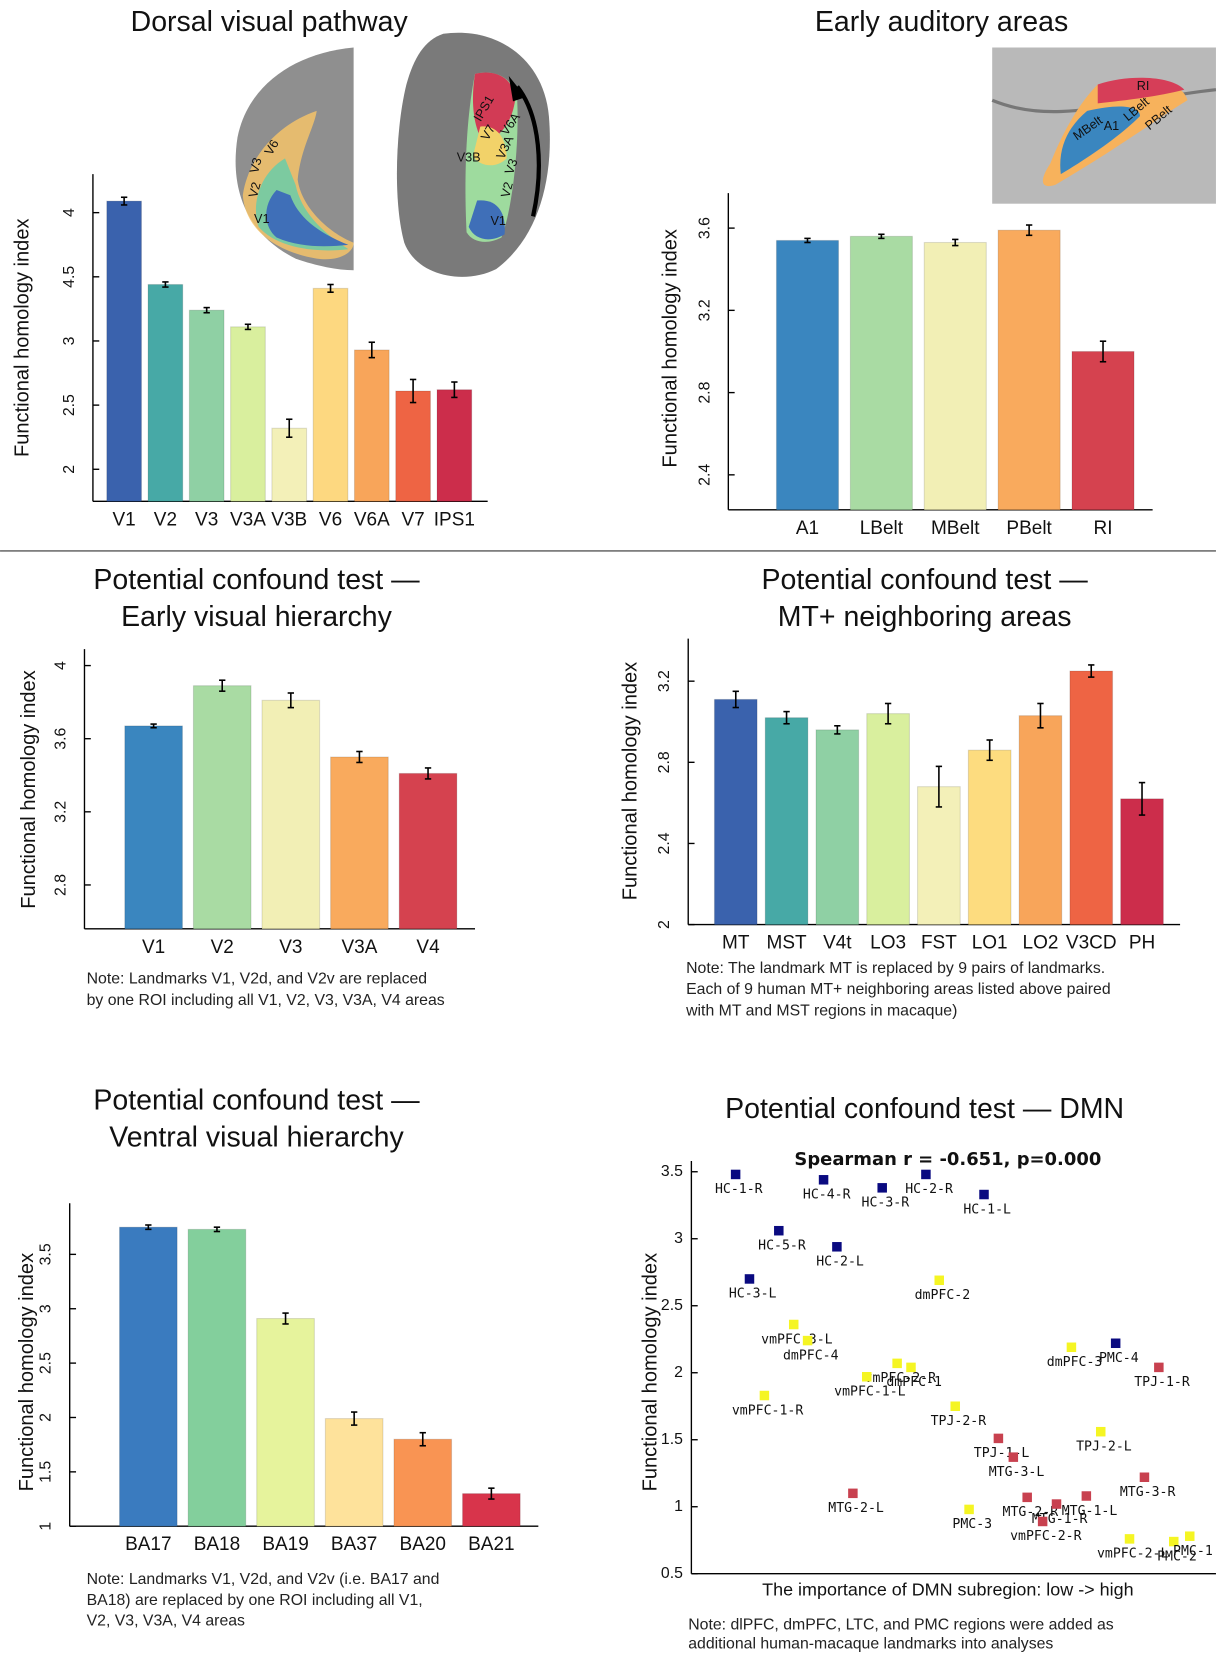 This screenshot has height=1655, width=1216. Describe the element at coordinates (886, 1203) in the screenshot. I see `point-label: HC-3-R` at that location.